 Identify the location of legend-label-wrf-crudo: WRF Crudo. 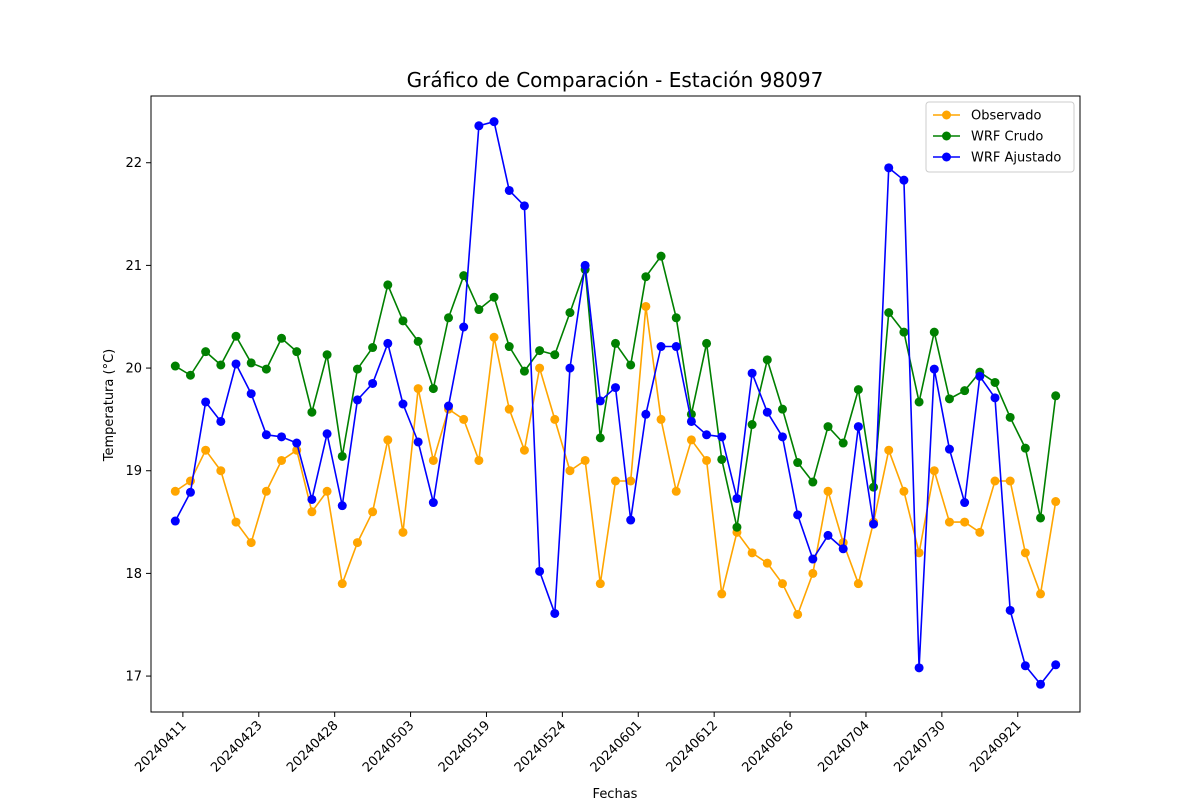
(1007, 137).